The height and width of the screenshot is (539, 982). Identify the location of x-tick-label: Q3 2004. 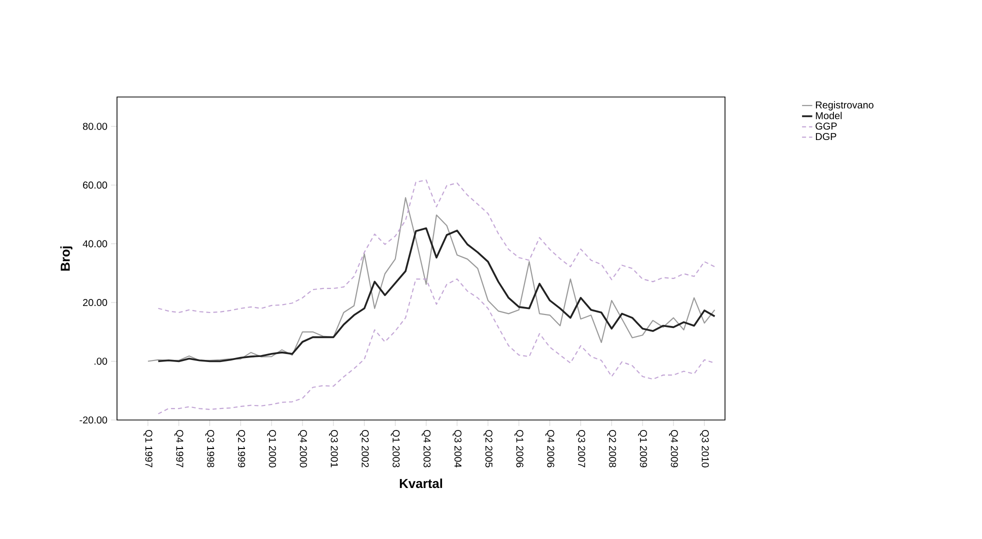
(457, 449).